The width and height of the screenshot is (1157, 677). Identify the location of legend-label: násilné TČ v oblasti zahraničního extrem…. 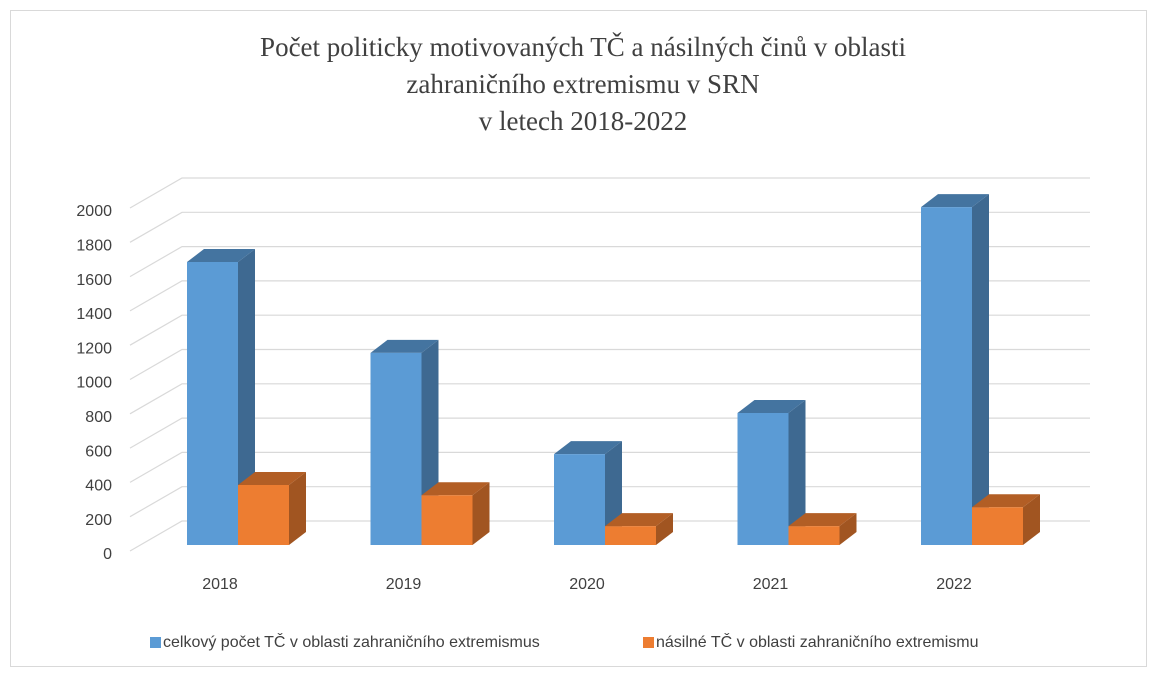
(817, 641).